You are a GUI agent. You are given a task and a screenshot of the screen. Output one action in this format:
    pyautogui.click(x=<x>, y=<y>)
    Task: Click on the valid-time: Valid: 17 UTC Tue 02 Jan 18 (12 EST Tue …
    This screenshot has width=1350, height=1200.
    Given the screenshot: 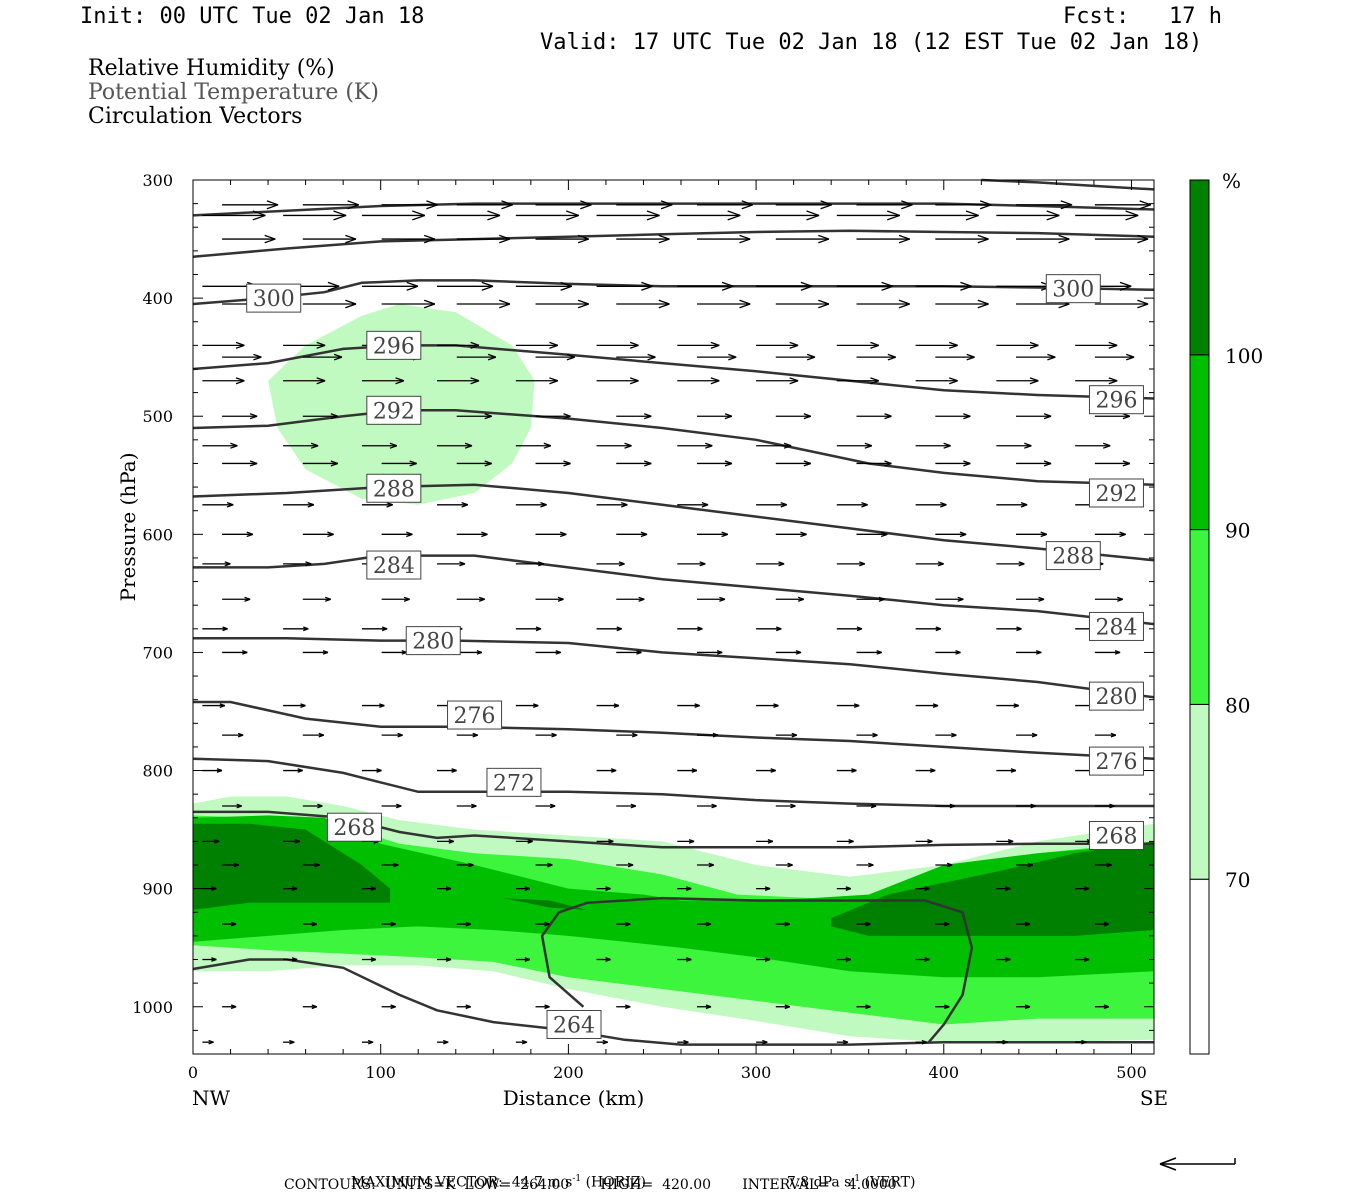 What is the action you would take?
    pyautogui.click(x=871, y=42)
    